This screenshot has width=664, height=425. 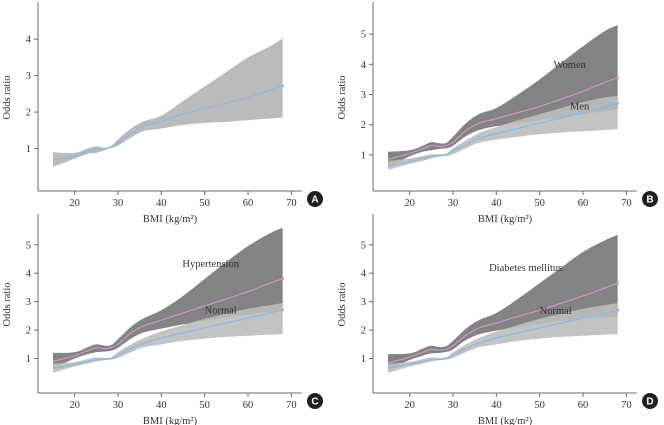 I want to click on series-label: Diabetes mellitus, so click(x=525, y=268).